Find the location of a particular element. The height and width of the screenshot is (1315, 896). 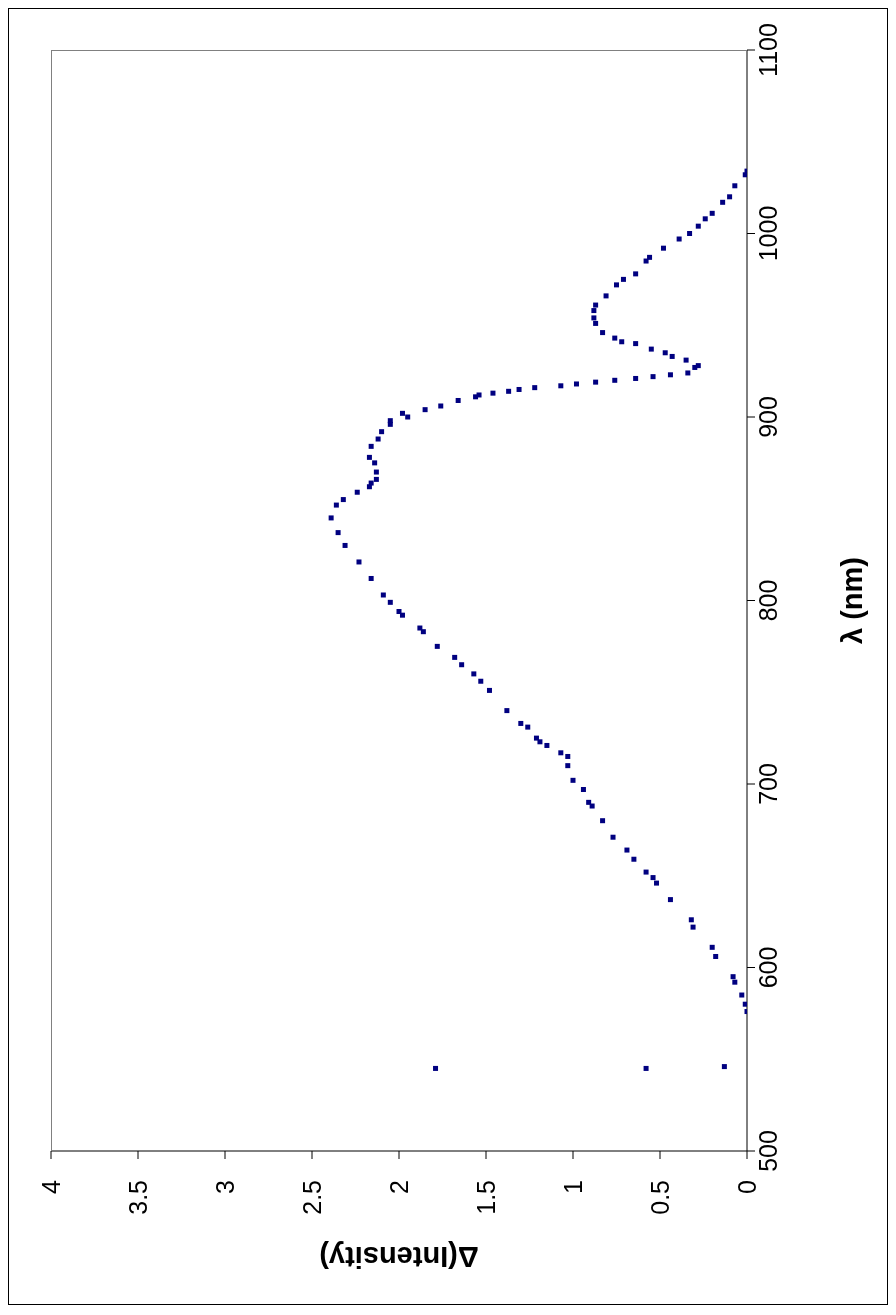

x-tick-label: 3.5 is located at coordinates (138, 1197).